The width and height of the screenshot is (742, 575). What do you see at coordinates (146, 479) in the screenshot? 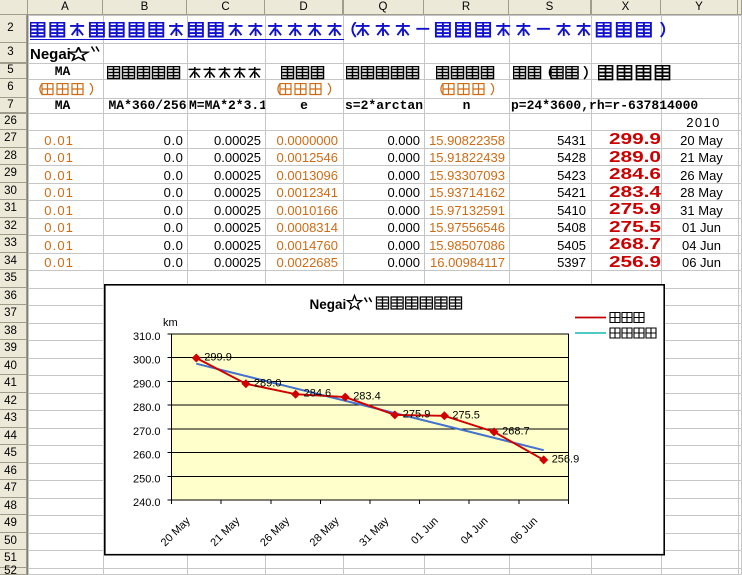
I see `svg-text: 250.0` at bounding box center [146, 479].